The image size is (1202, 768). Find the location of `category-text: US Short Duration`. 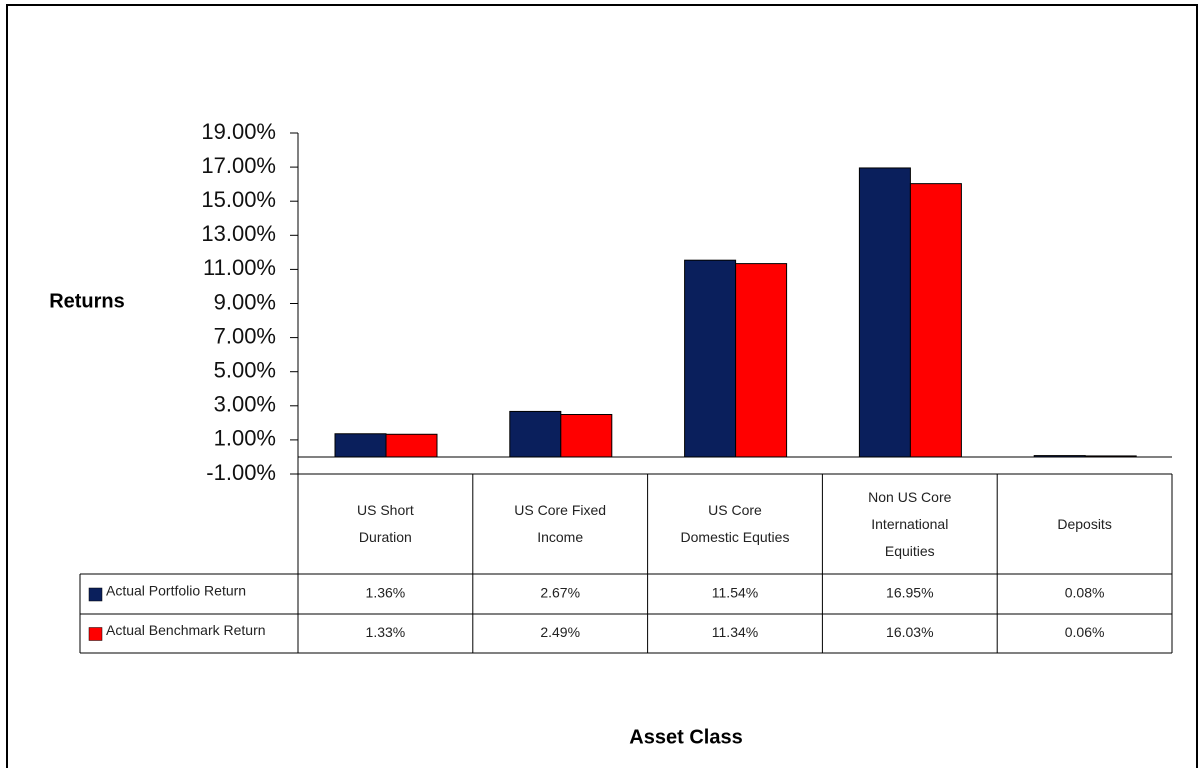

category-text: US Short Duration is located at coordinates (385, 523).